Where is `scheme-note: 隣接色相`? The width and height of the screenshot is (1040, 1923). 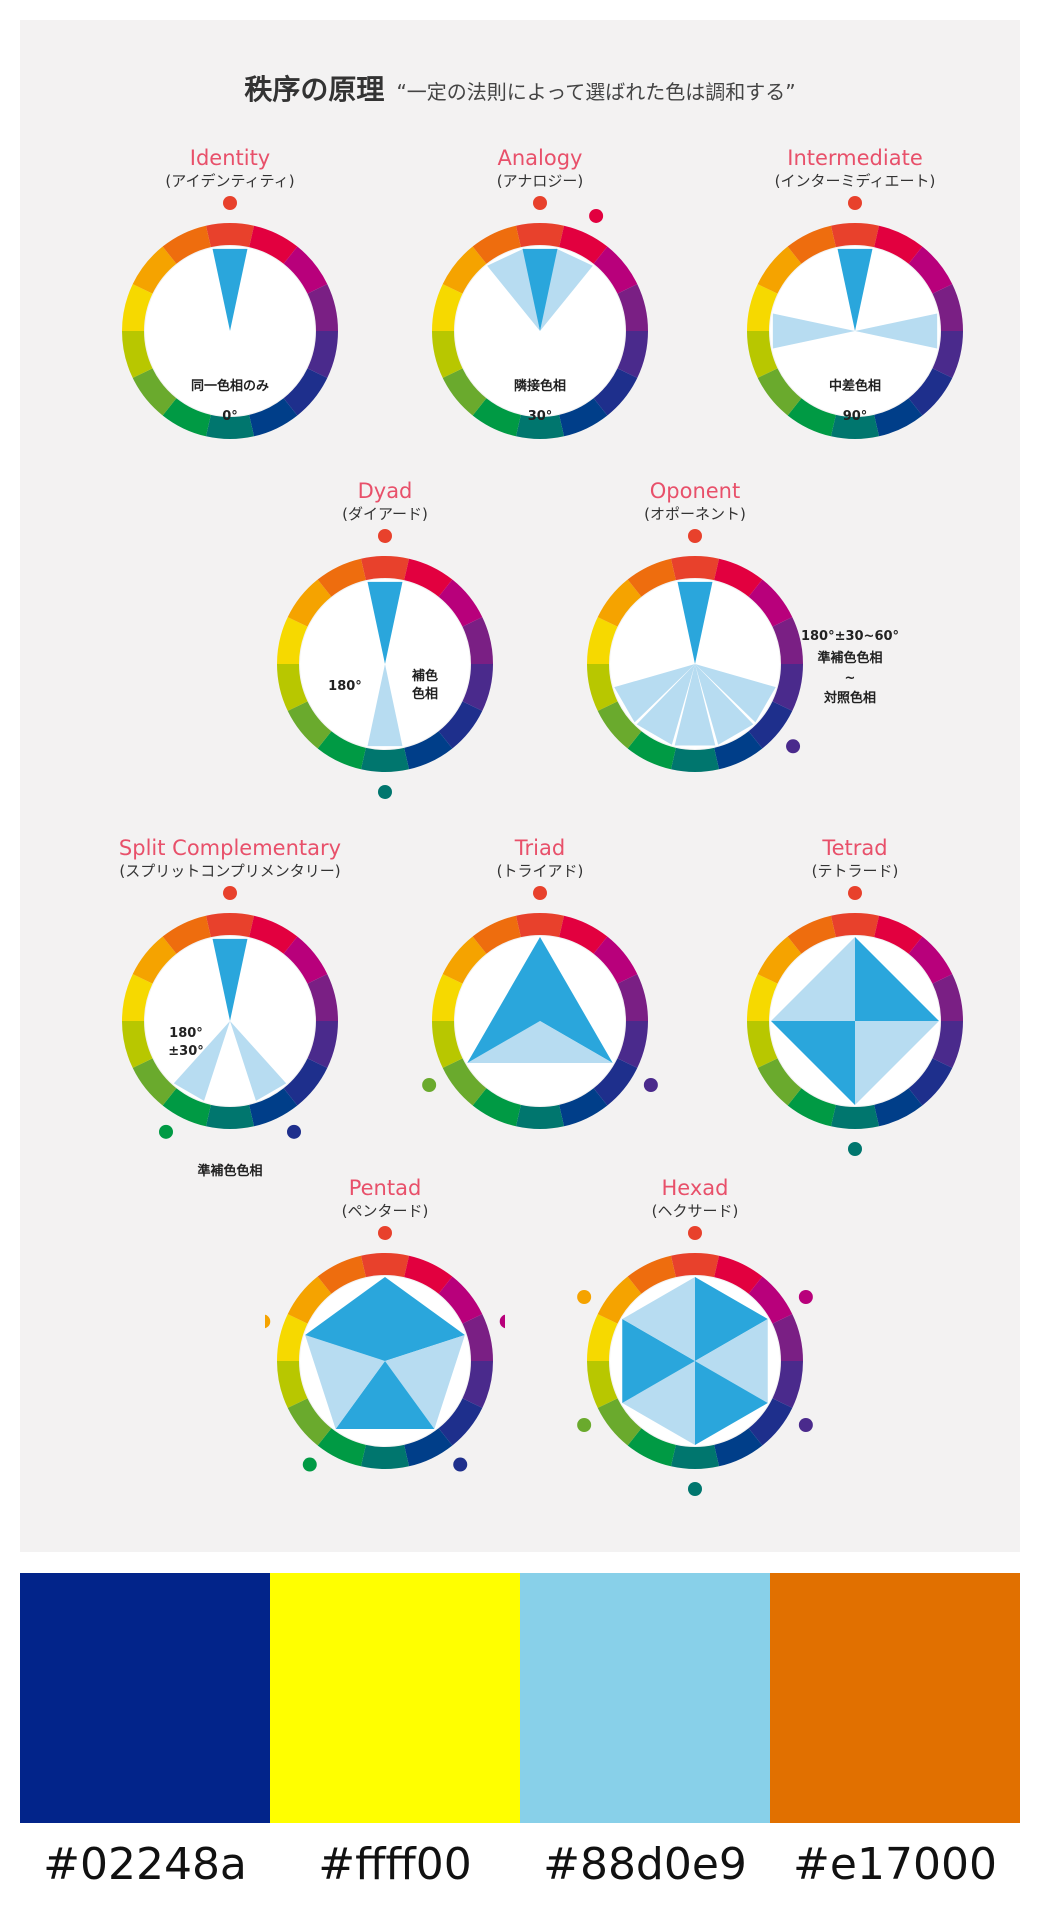
scheme-note: 隣接色相 is located at coordinates (539, 386).